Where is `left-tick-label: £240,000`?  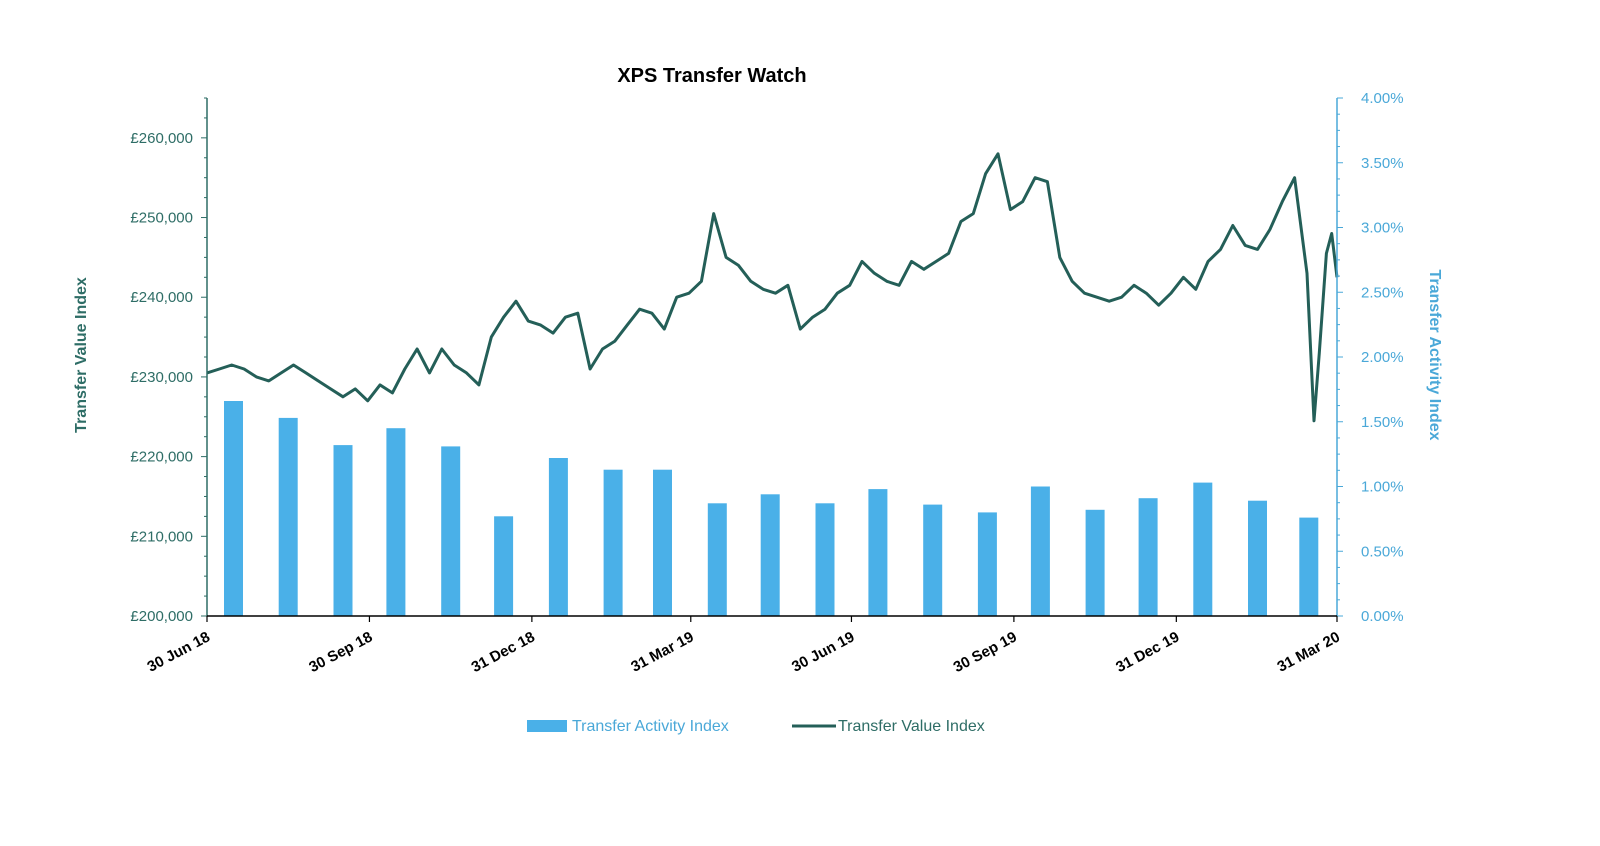 left-tick-label: £240,000 is located at coordinates (161, 297).